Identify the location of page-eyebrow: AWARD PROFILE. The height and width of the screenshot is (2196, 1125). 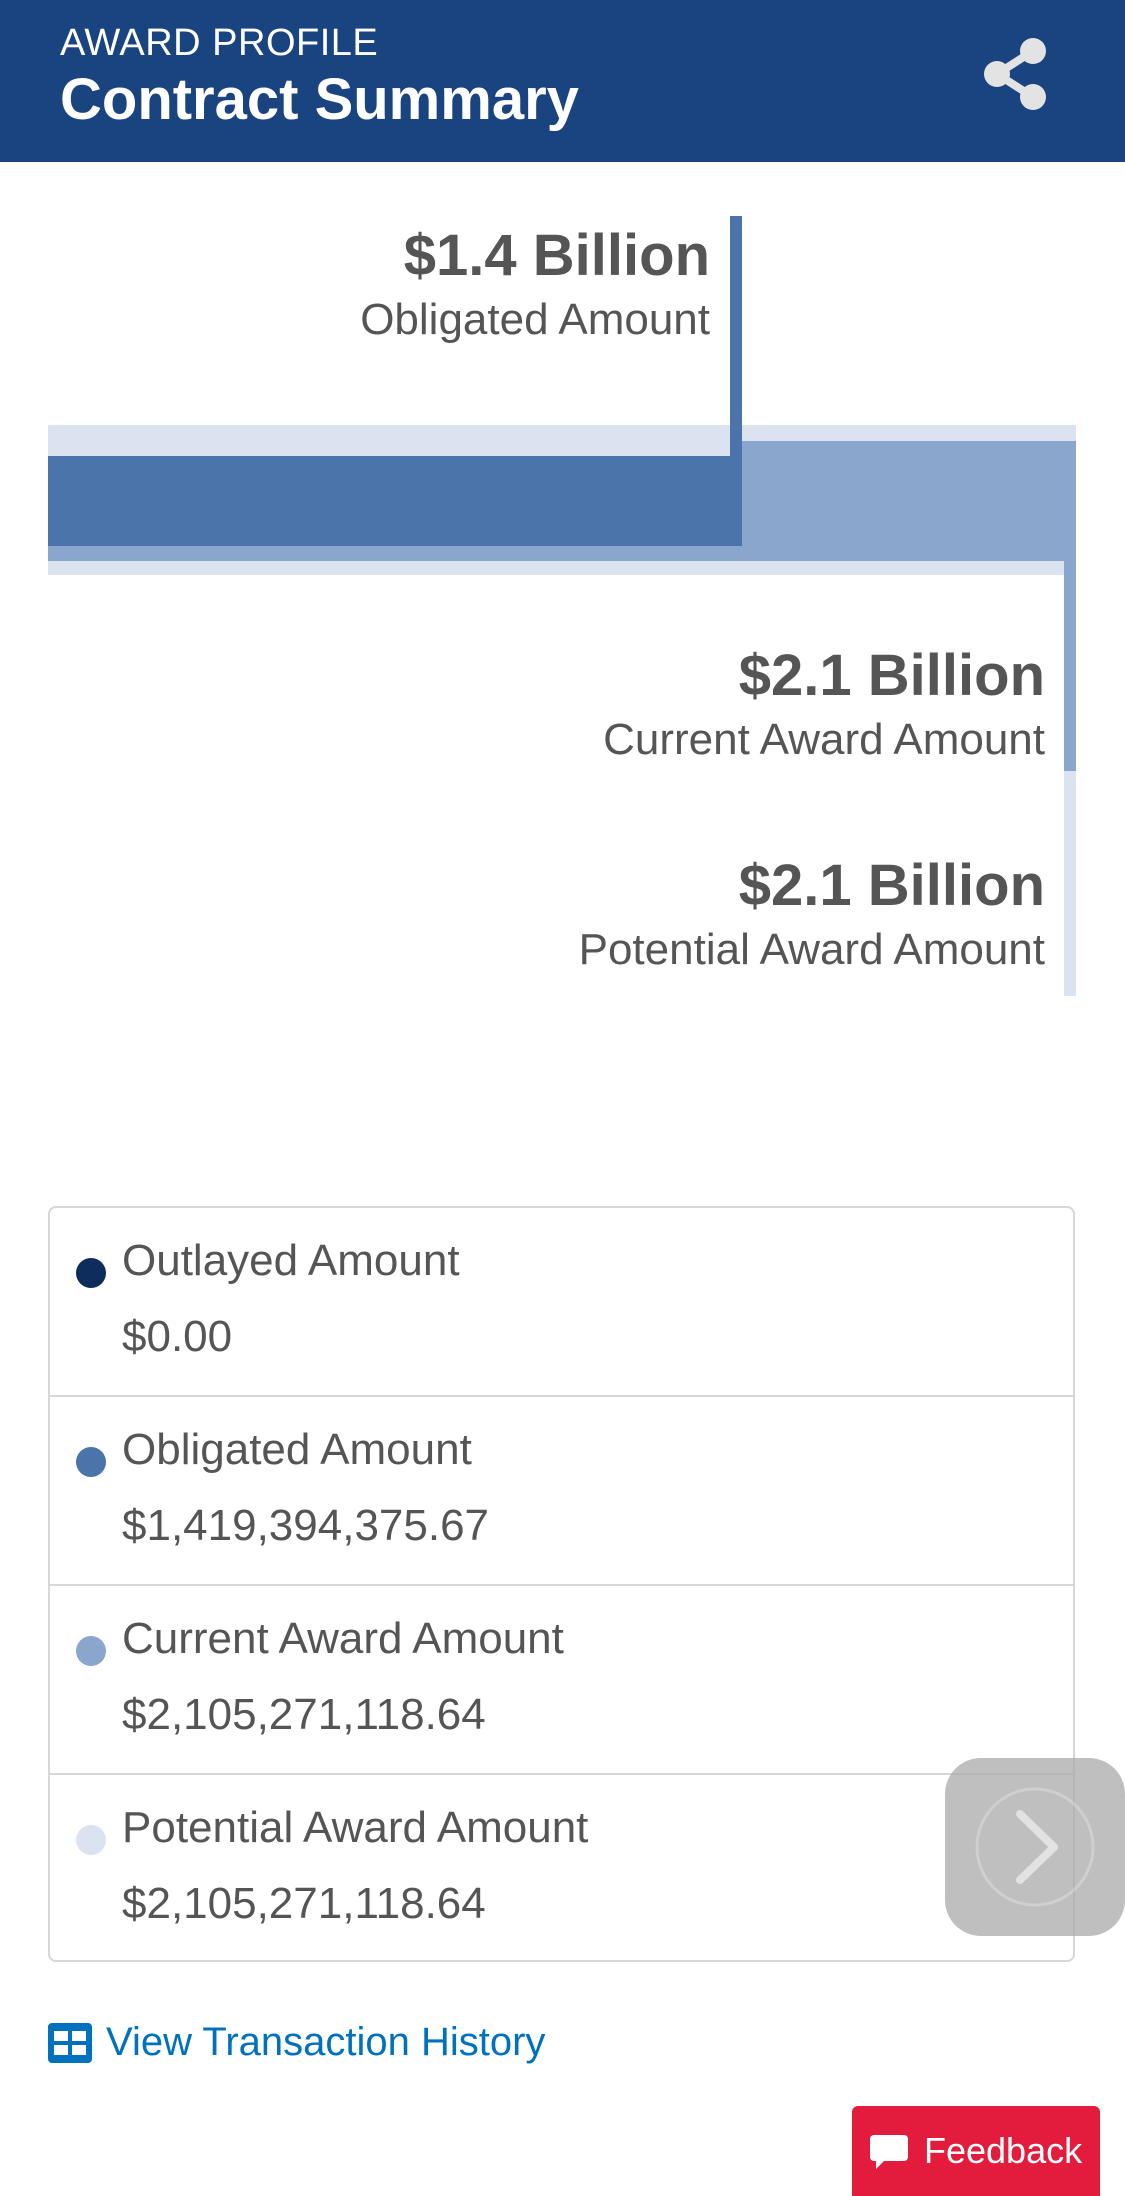
(219, 43).